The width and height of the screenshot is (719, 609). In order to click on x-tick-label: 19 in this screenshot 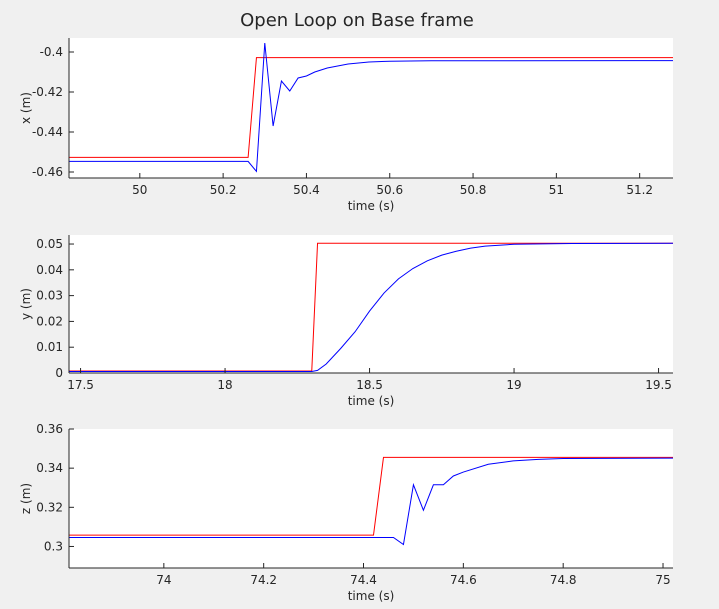, I will do `click(513, 385)`.